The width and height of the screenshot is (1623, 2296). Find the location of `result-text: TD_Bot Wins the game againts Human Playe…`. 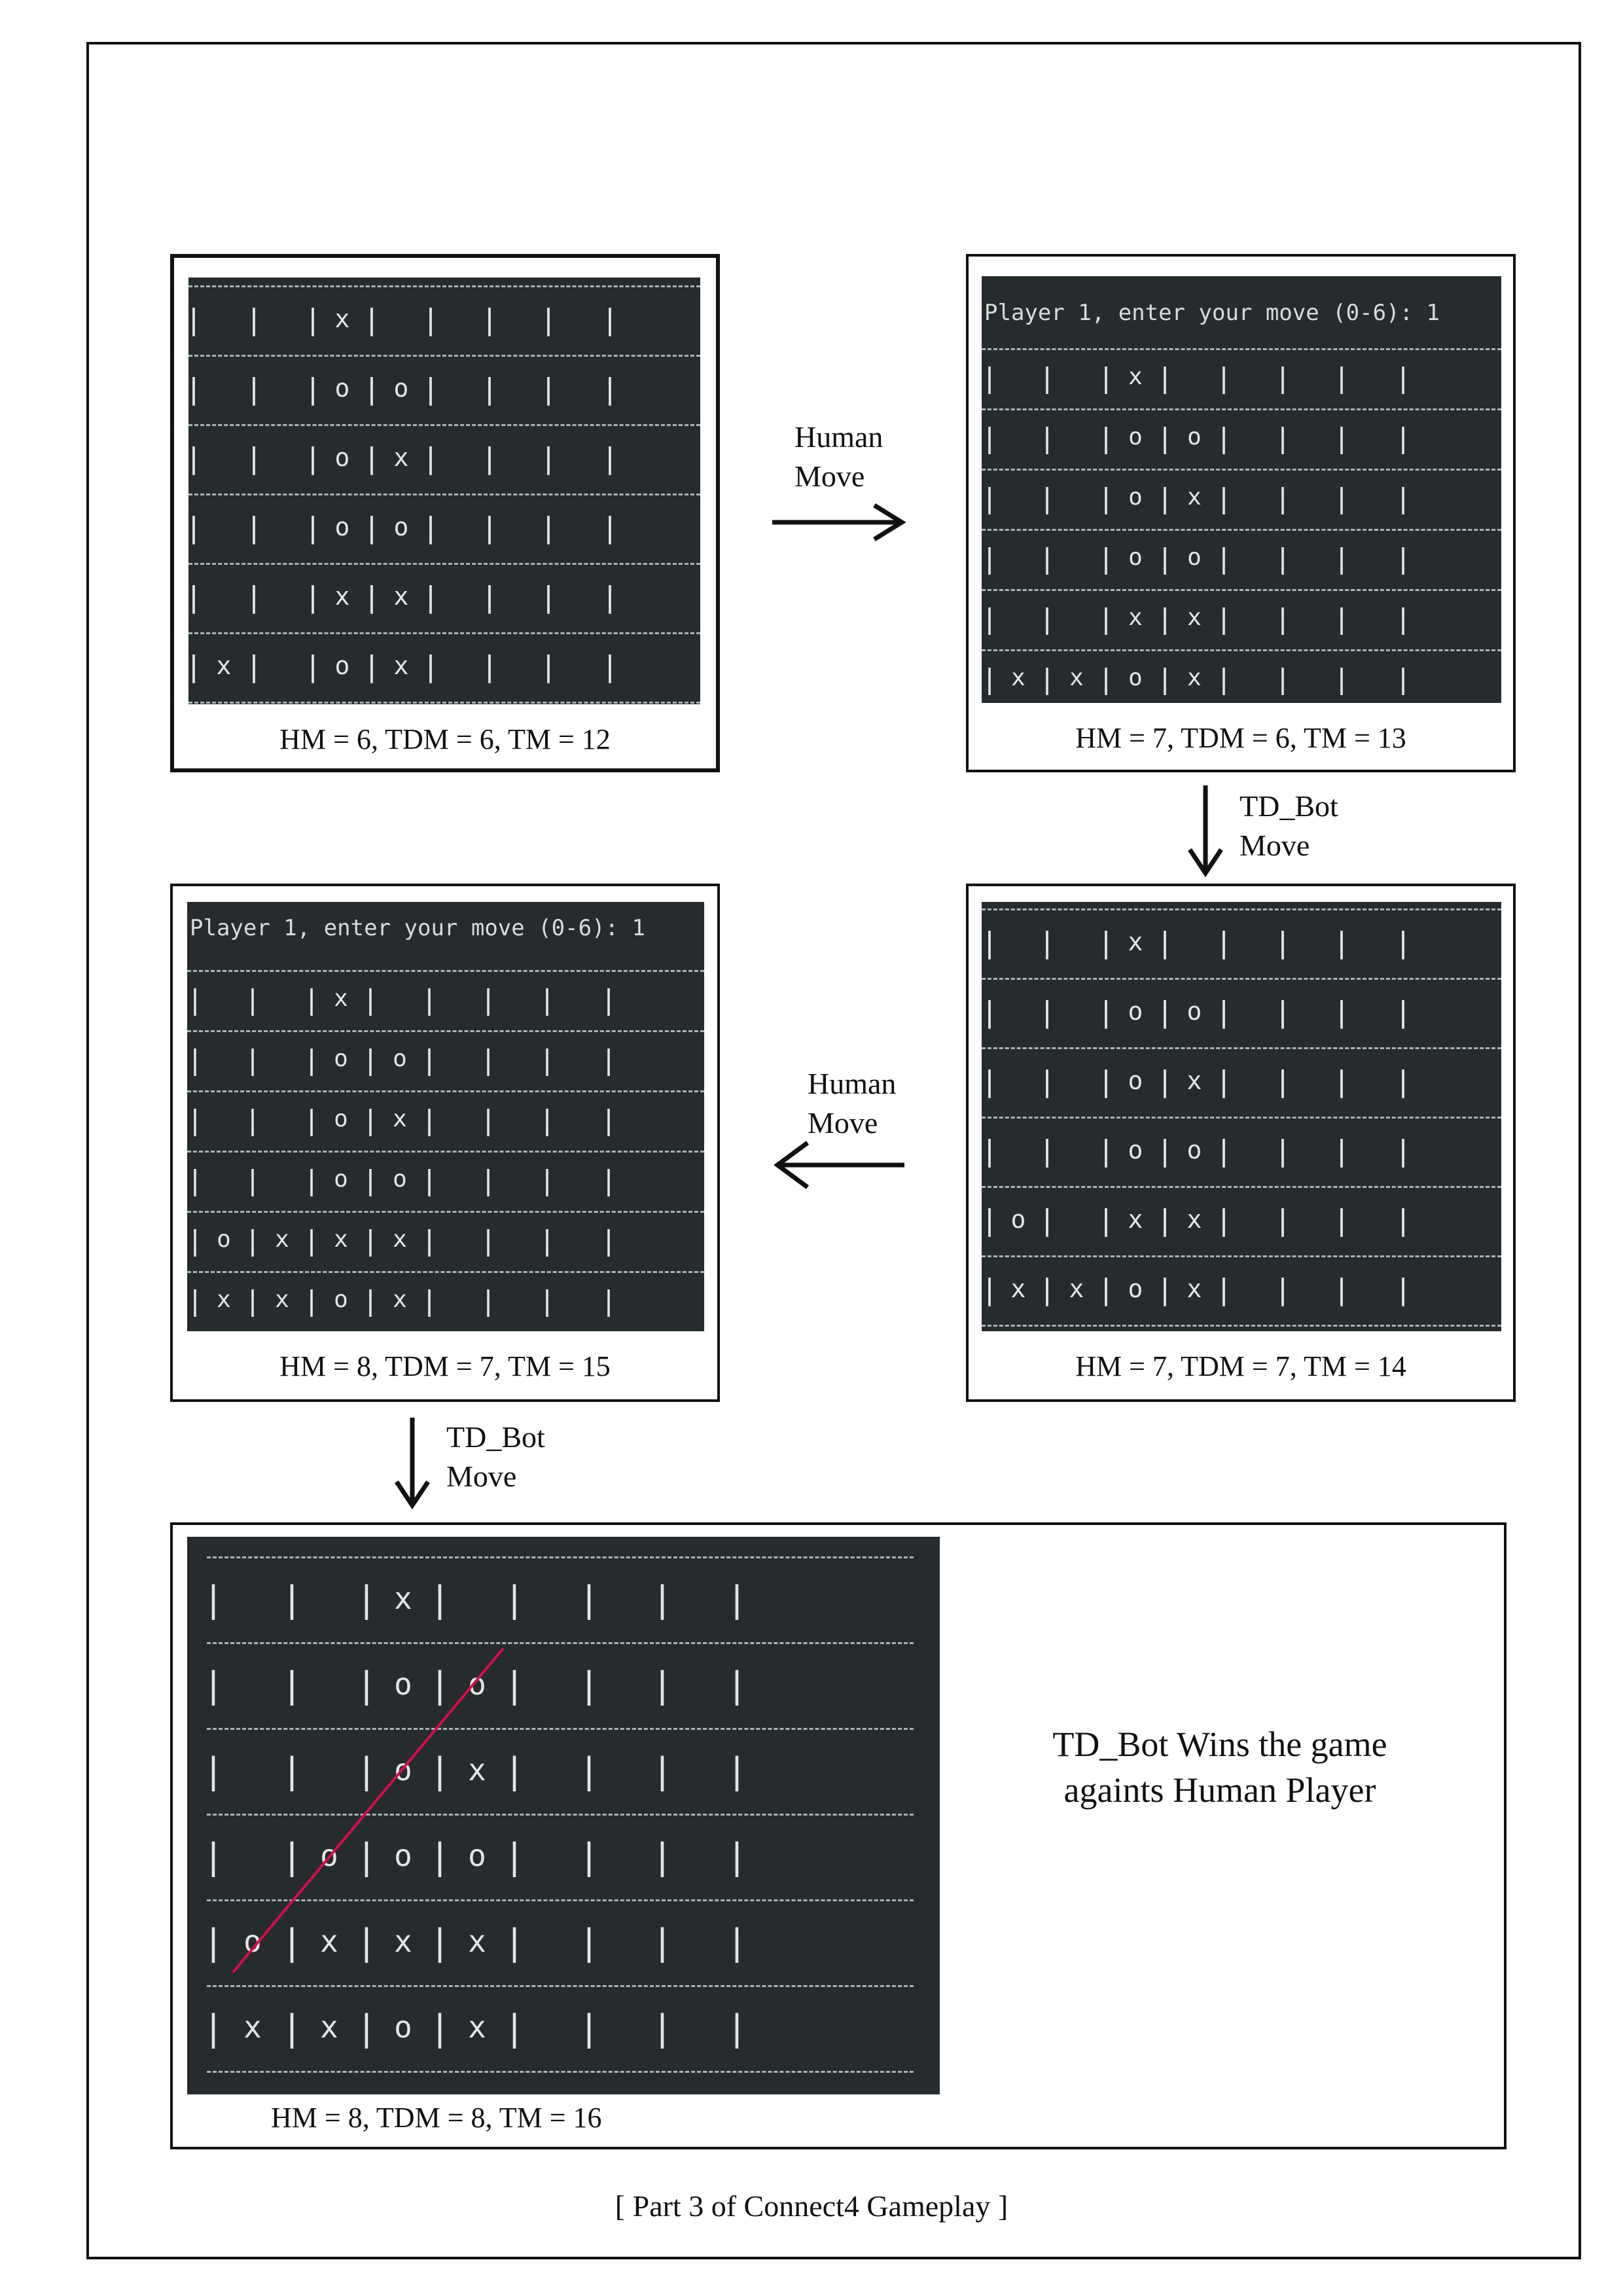

result-text: TD_Bot Wins the game againts Human Playe… is located at coordinates (1220, 1767).